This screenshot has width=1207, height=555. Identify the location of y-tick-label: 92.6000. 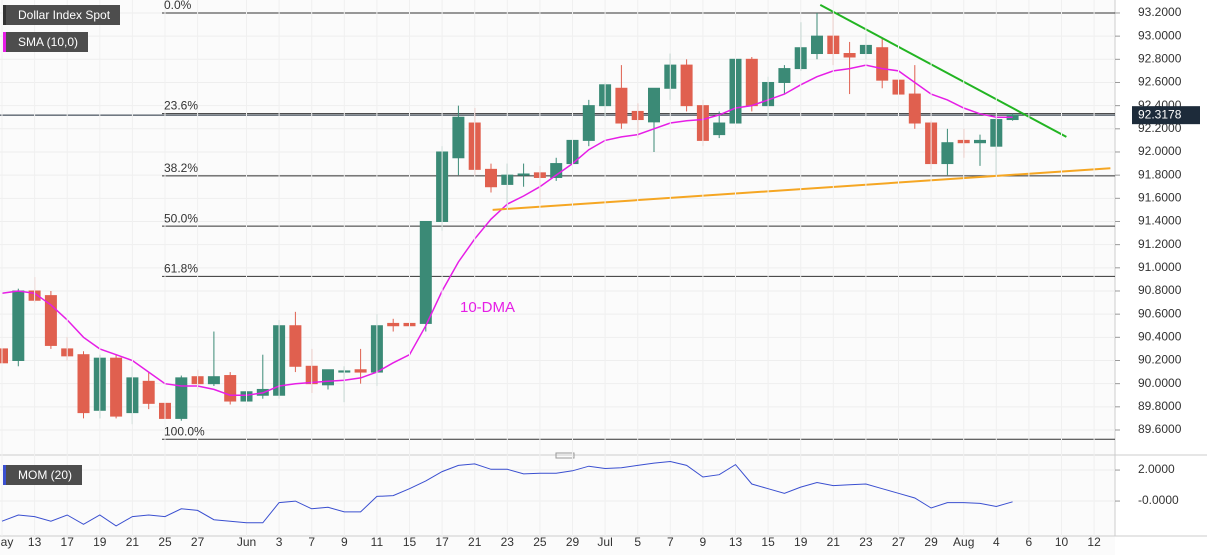
(1160, 82).